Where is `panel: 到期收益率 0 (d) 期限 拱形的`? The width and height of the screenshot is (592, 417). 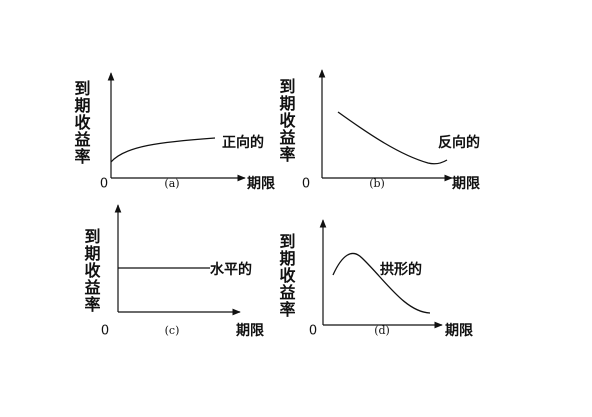 panel: 到期收益率 0 (d) 期限 拱形的 is located at coordinates (375, 279).